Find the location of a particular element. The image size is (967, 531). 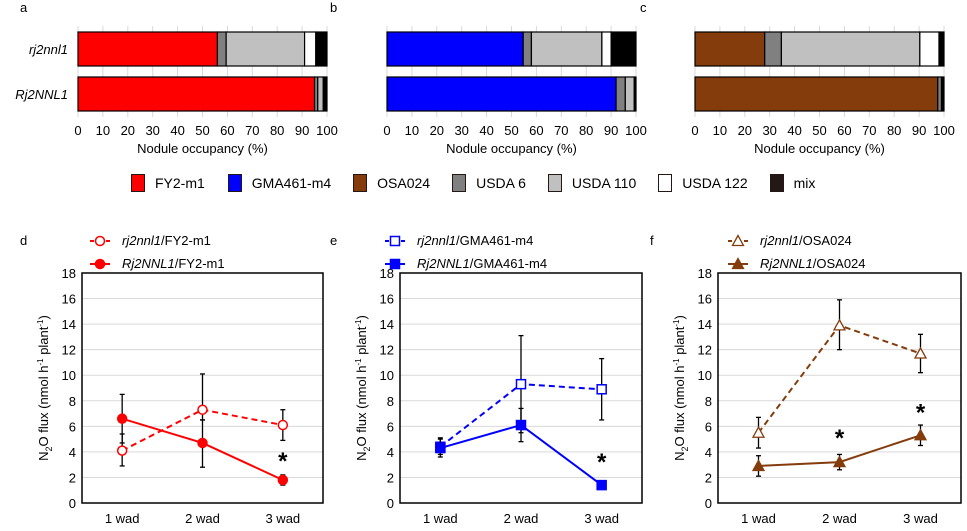

legend-label: mix is located at coordinates (804, 183).